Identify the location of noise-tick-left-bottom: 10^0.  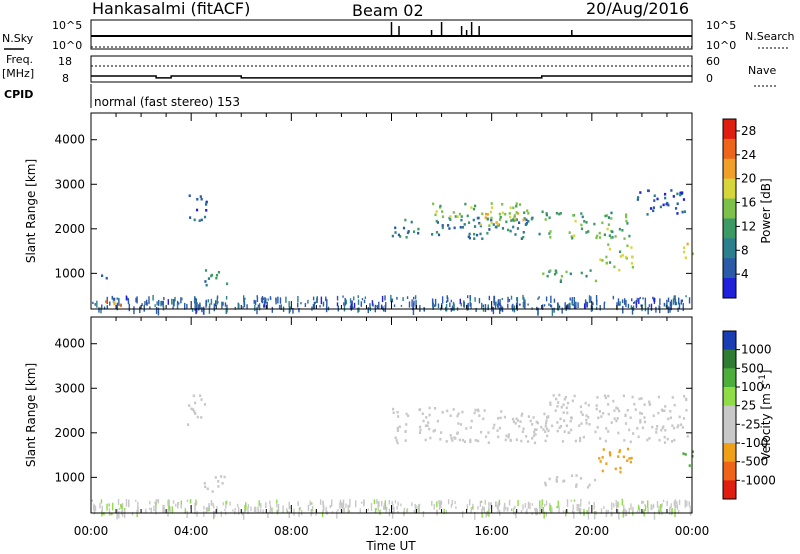
(67, 45).